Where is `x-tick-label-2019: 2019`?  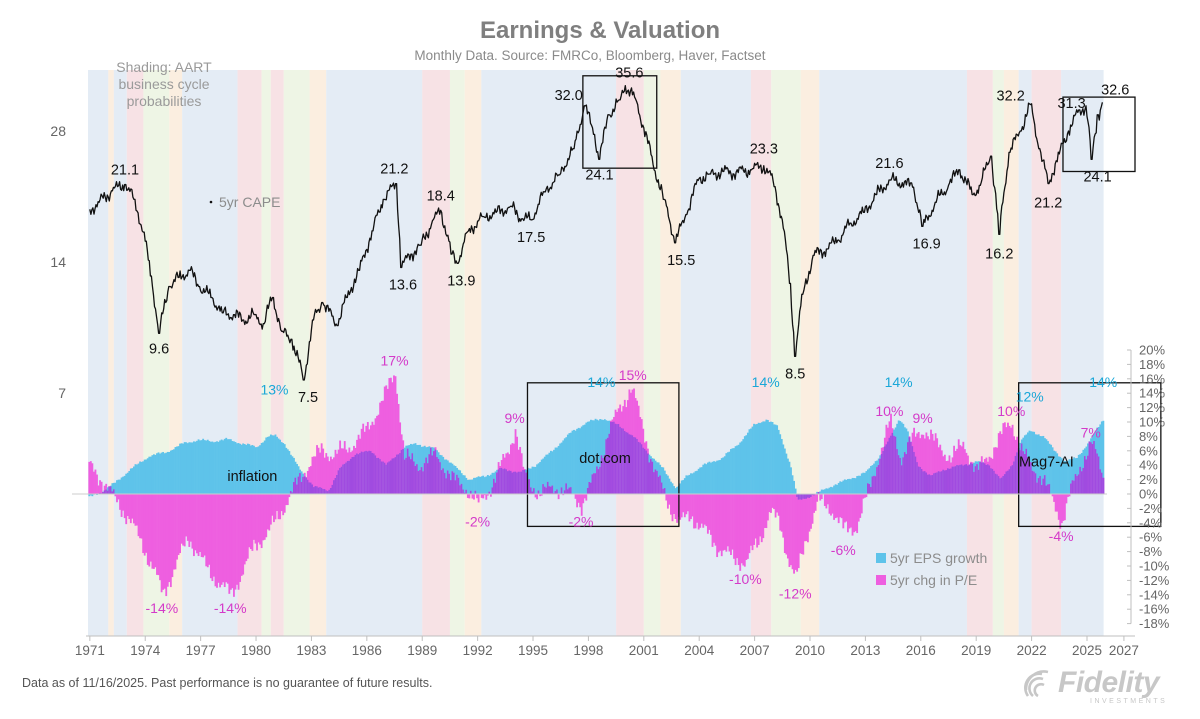
x-tick-label-2019: 2019 is located at coordinates (976, 650).